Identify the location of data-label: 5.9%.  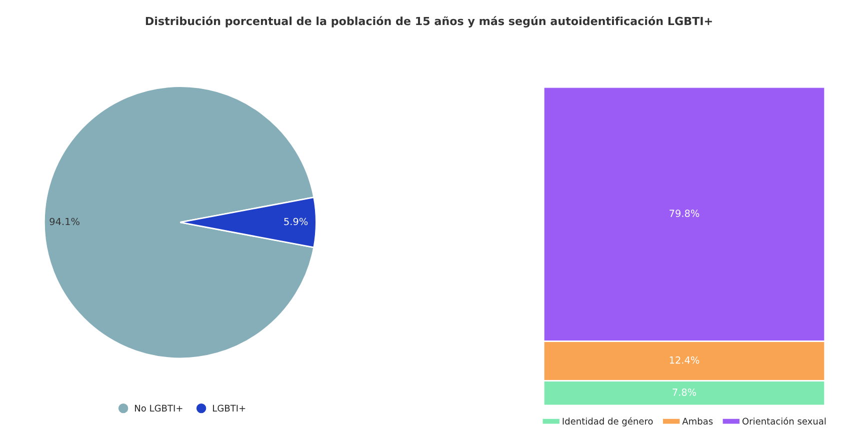
(296, 222).